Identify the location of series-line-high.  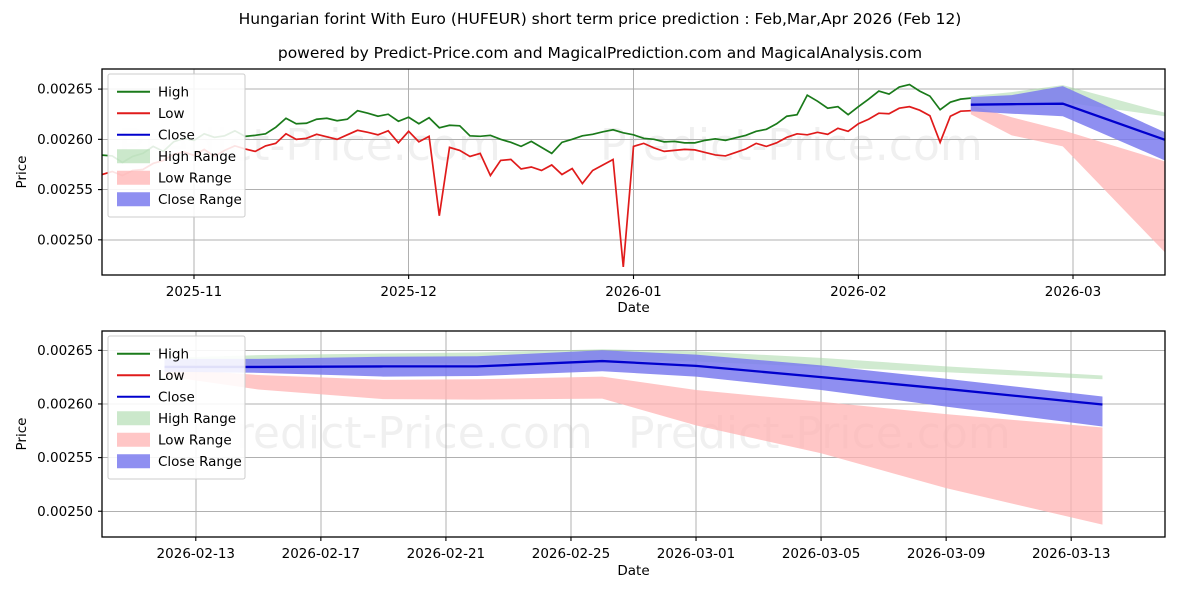
(536, 123).